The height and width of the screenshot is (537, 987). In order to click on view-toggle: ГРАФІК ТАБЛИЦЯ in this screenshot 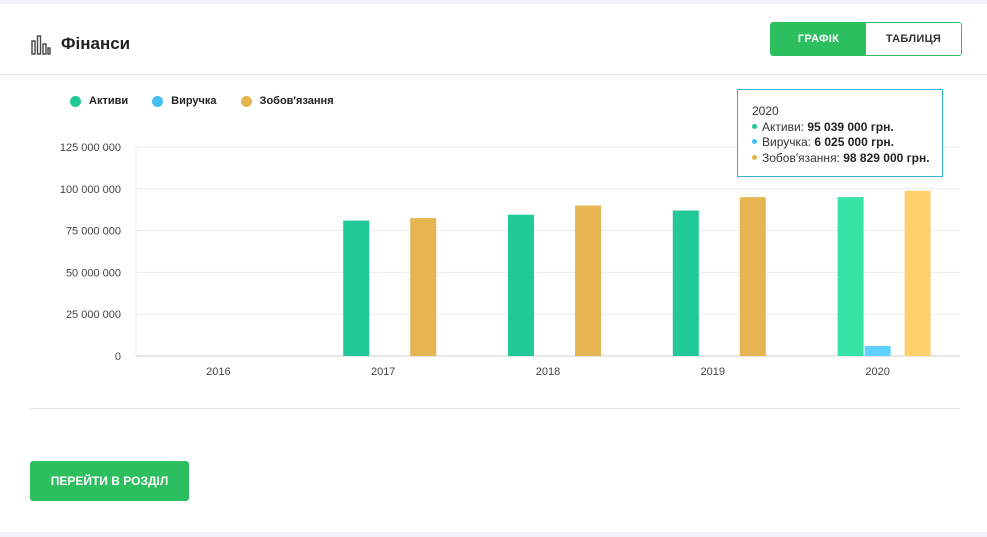, I will do `click(866, 39)`.